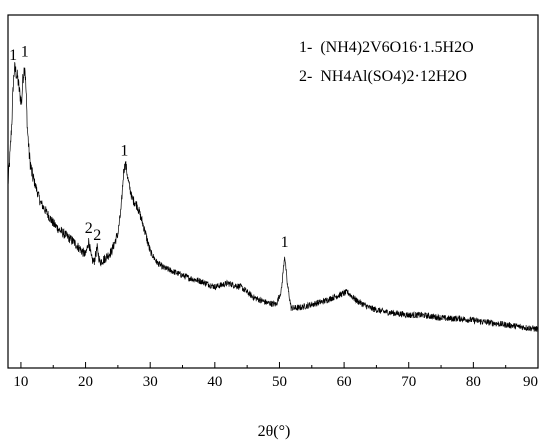 This screenshot has height=447, width=550. Describe the element at coordinates (396, 47) in the screenshot. I see `legend-entry-1-formula: (NH4)2V6O16·1.5H2O` at that location.